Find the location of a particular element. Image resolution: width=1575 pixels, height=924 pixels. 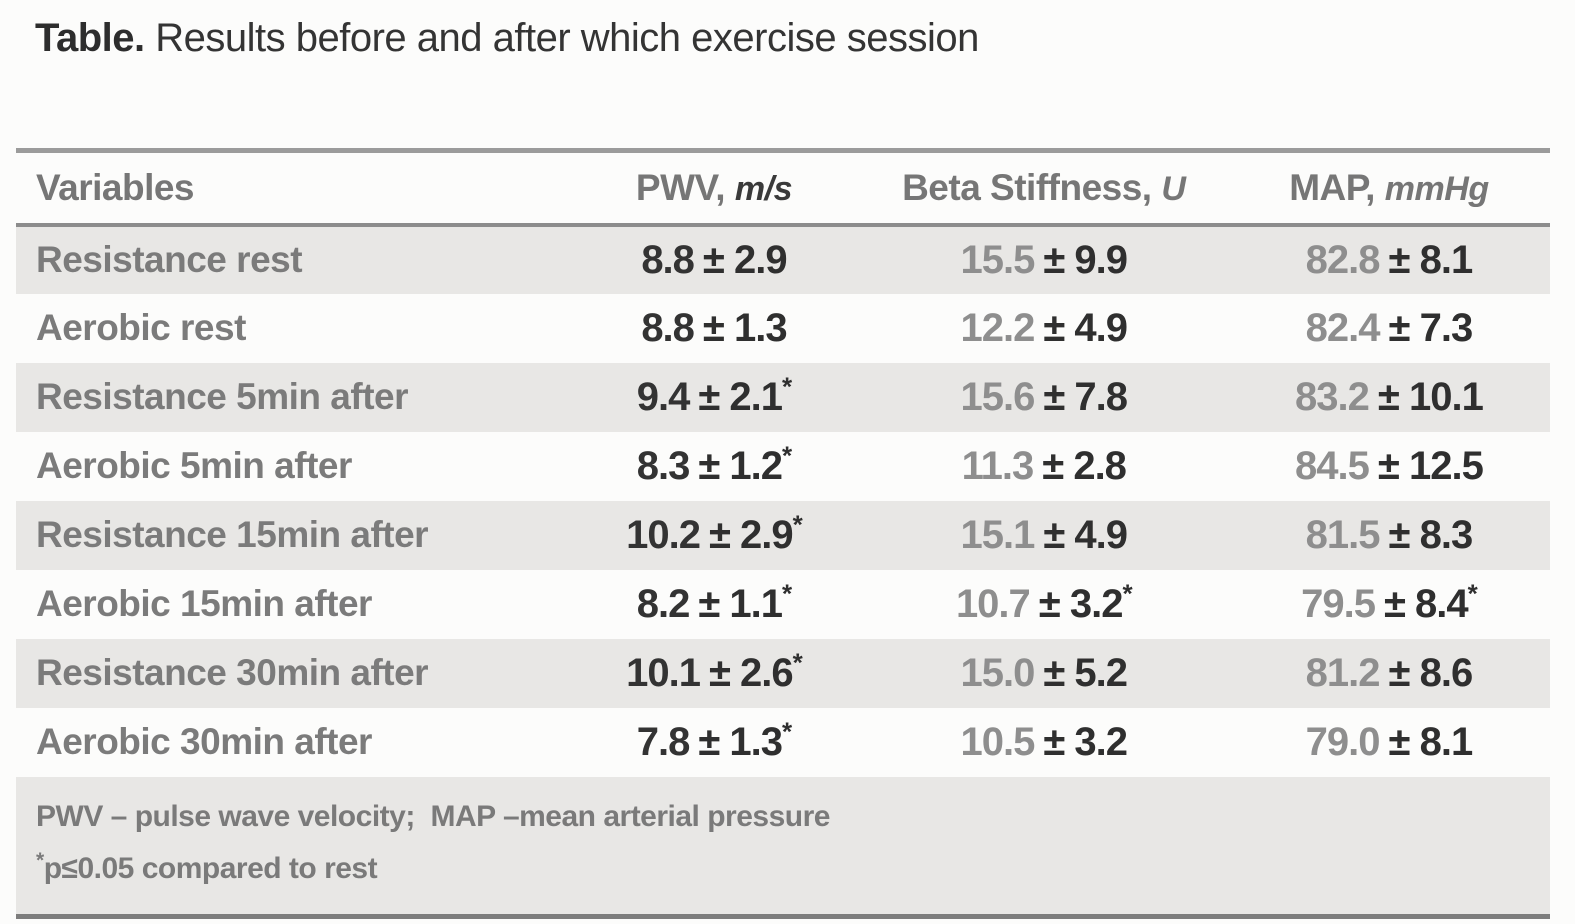

map-sd: ± 7.3 is located at coordinates (1431, 327).